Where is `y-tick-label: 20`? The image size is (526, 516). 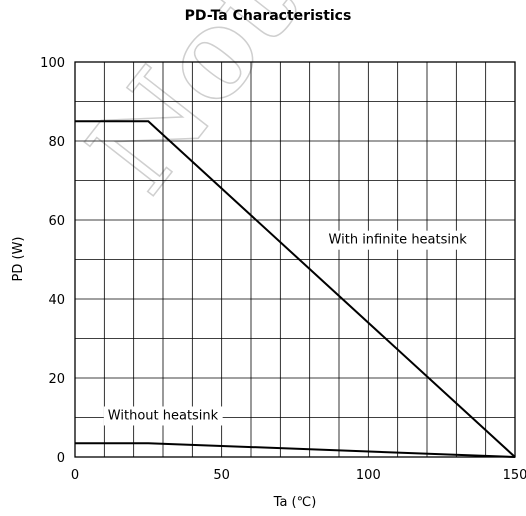
y-tick-label: 20 is located at coordinates (56, 379).